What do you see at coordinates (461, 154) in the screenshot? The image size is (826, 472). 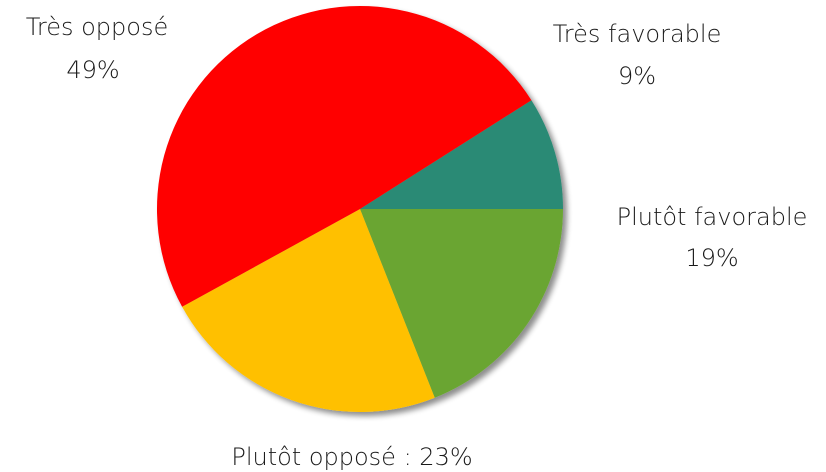 I see `pie-slice-tres-favorable` at bounding box center [461, 154].